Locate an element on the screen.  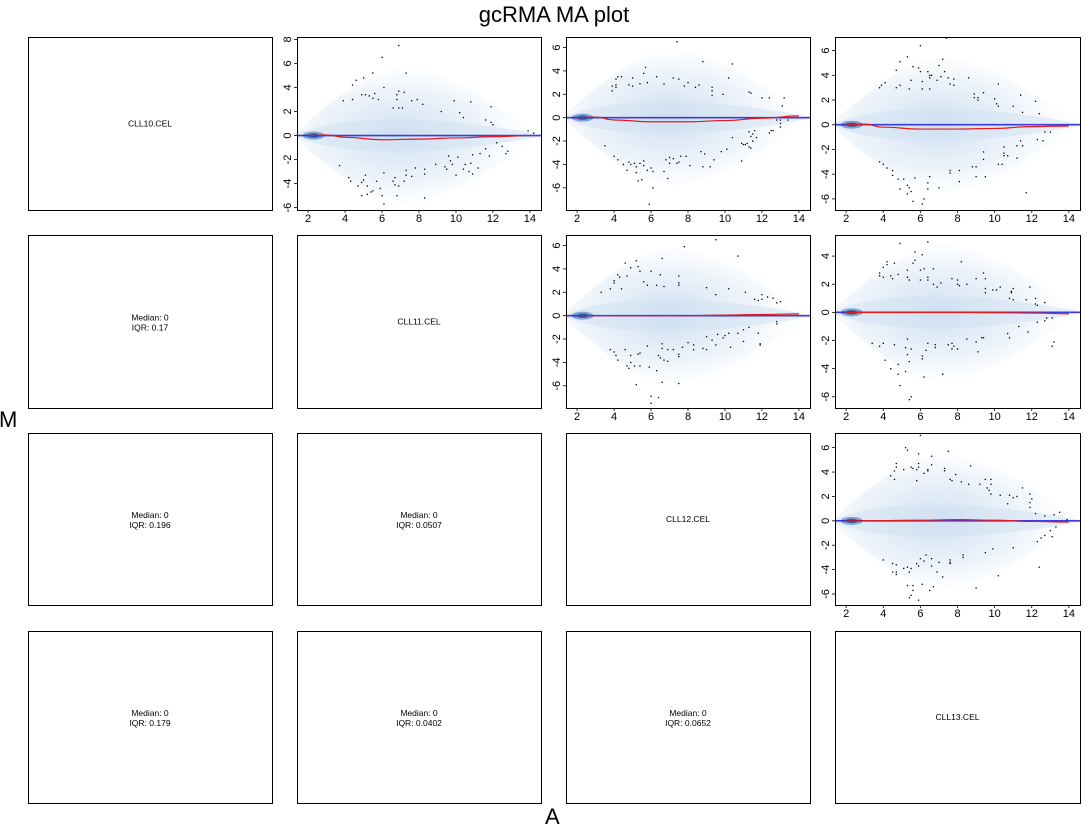
y-tick-label: 6 is located at coordinates (288, 63).